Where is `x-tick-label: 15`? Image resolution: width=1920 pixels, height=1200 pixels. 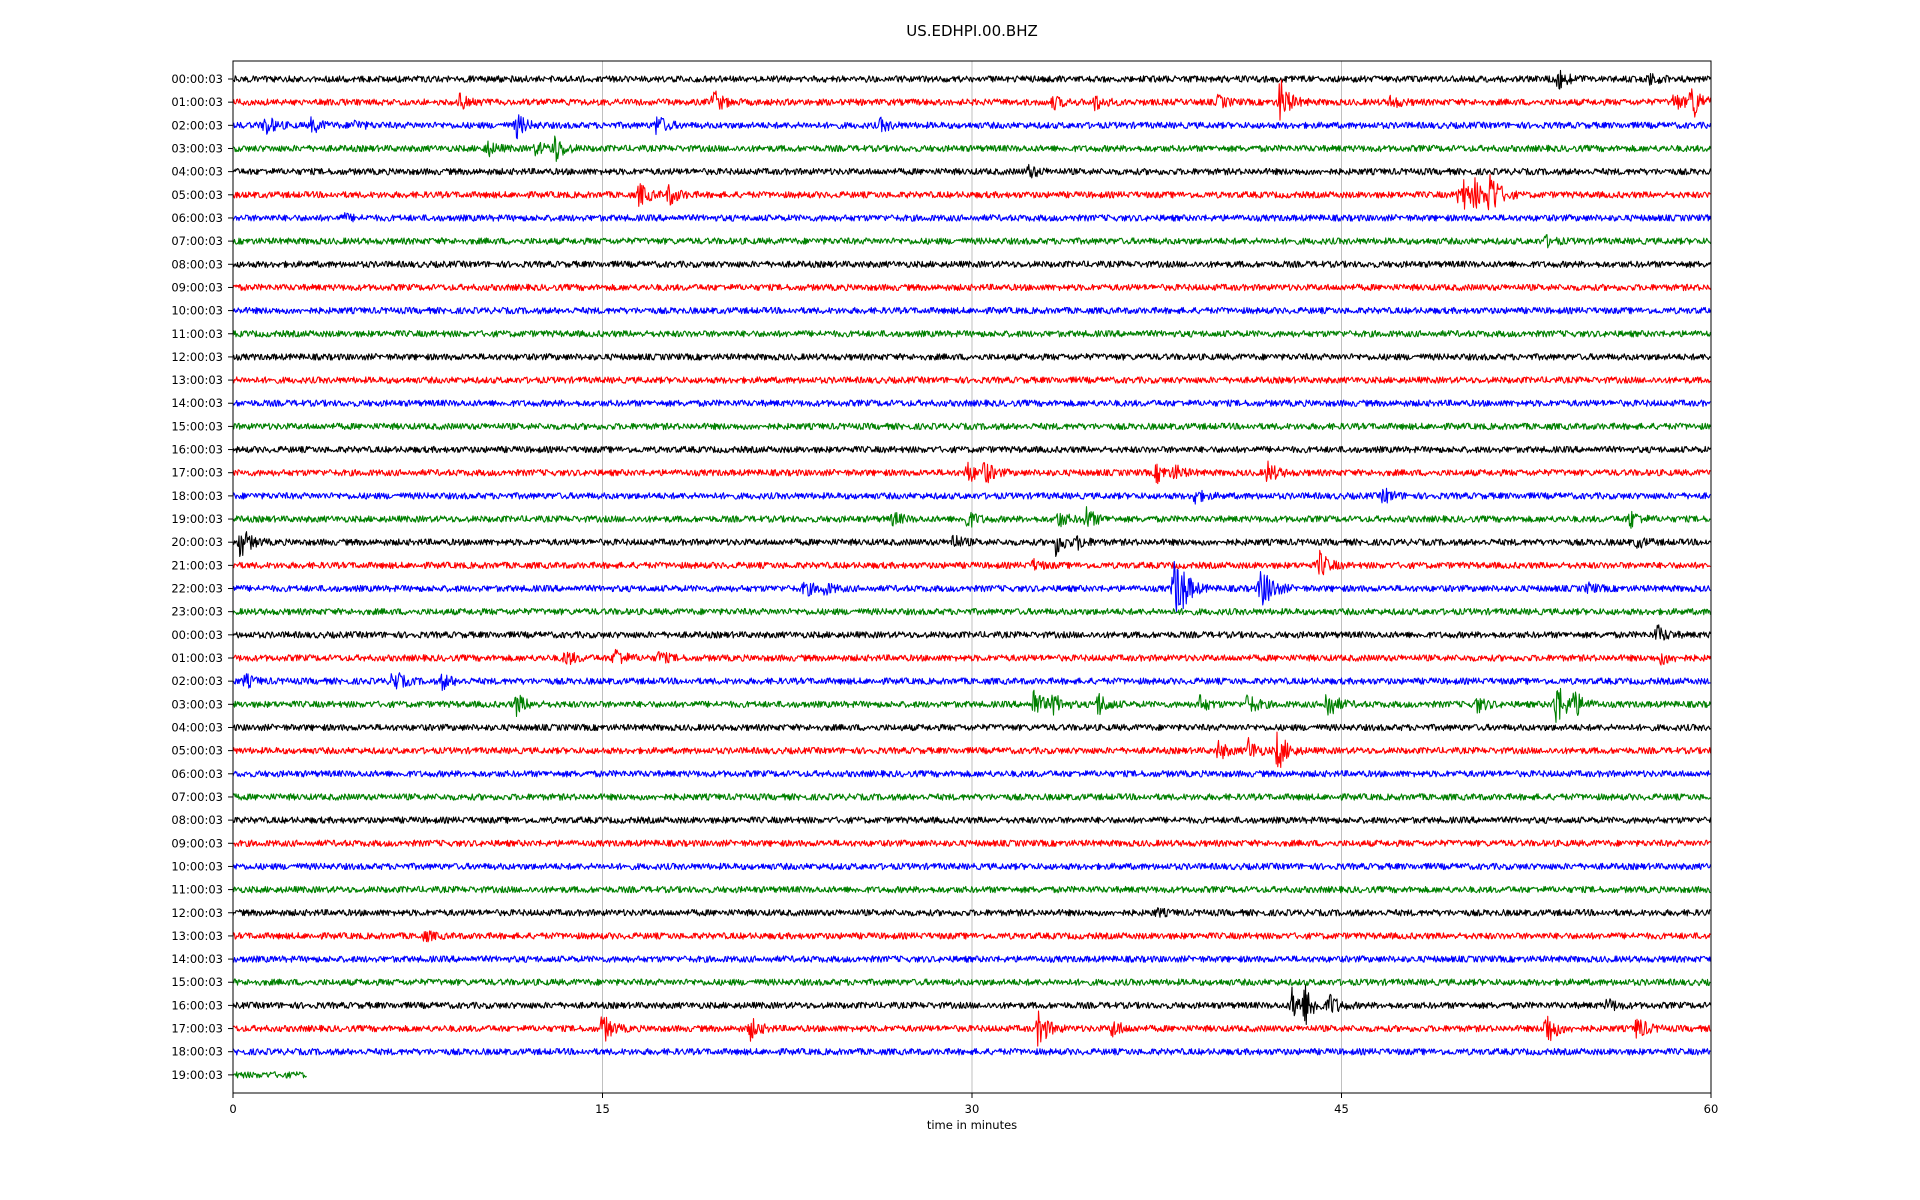 x-tick-label: 15 is located at coordinates (602, 1109).